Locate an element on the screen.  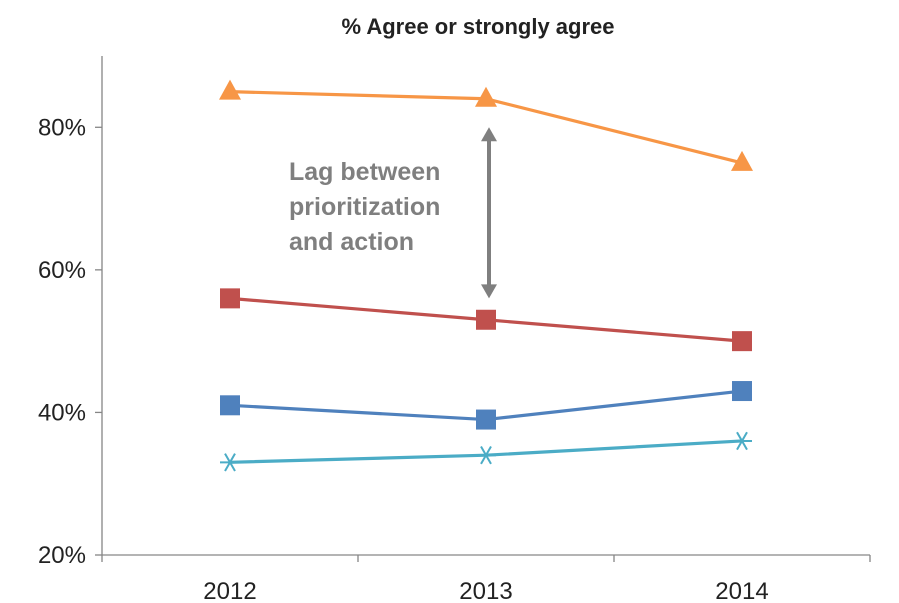
x-tick-label: 2014 is located at coordinates (741, 590).